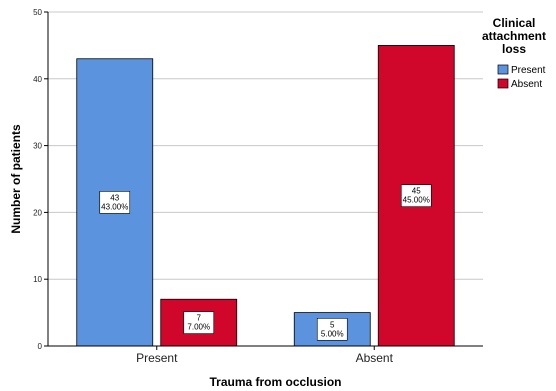 This screenshot has height=391, width=556. What do you see at coordinates (37, 79) in the screenshot?
I see `y-tick-label: 40` at bounding box center [37, 79].